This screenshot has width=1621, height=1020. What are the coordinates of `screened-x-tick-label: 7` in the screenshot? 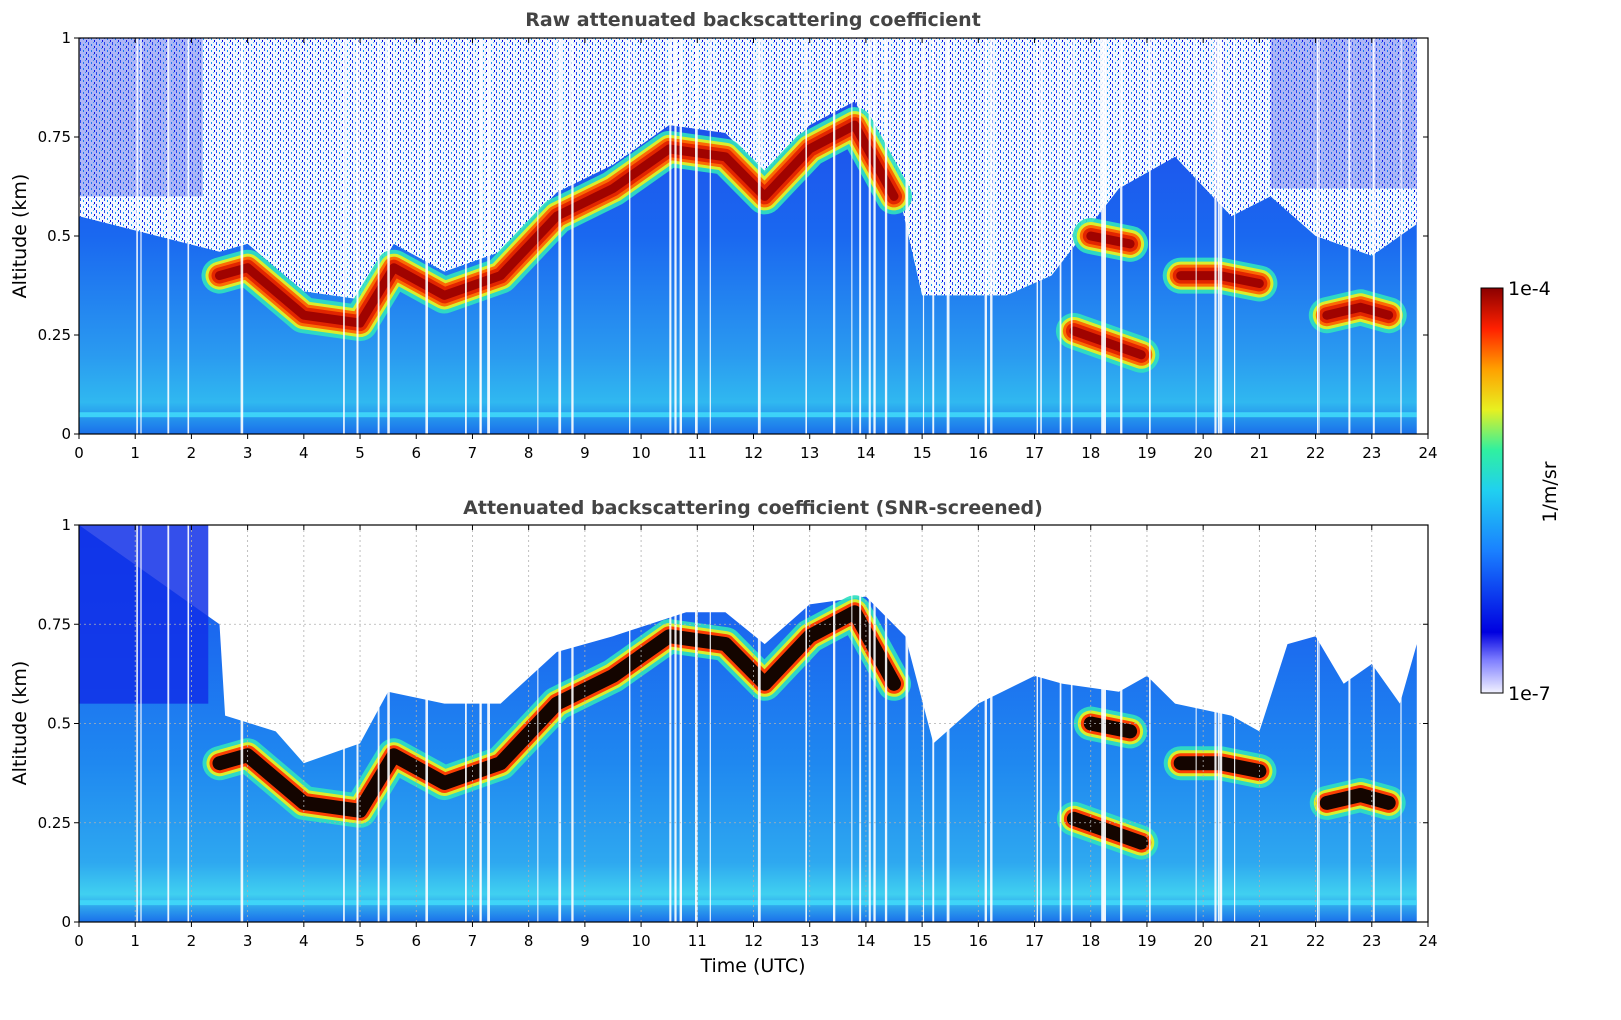 It's located at (473, 941).